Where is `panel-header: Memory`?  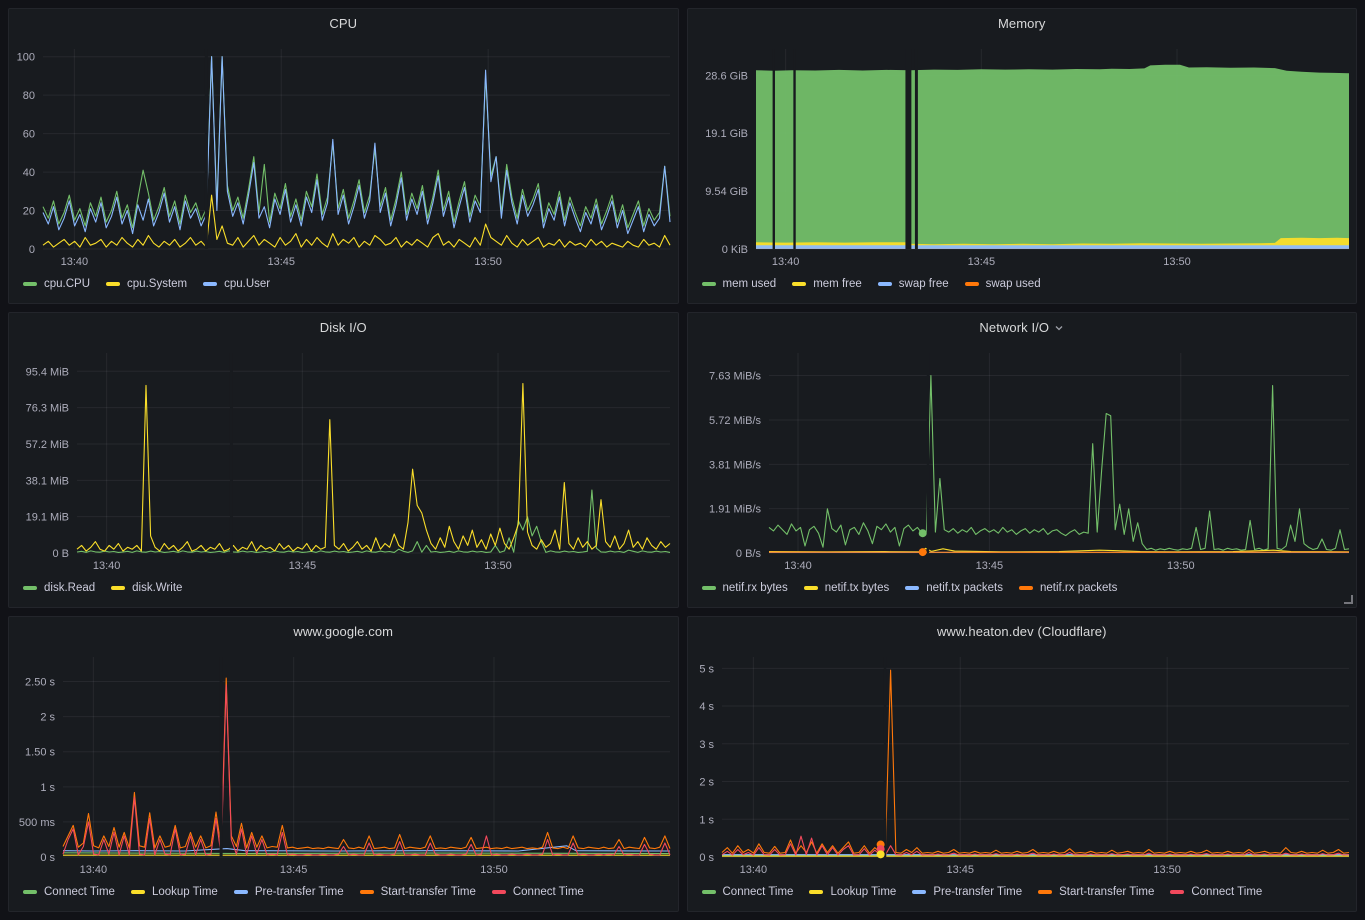
panel-header: Memory is located at coordinates (1022, 23).